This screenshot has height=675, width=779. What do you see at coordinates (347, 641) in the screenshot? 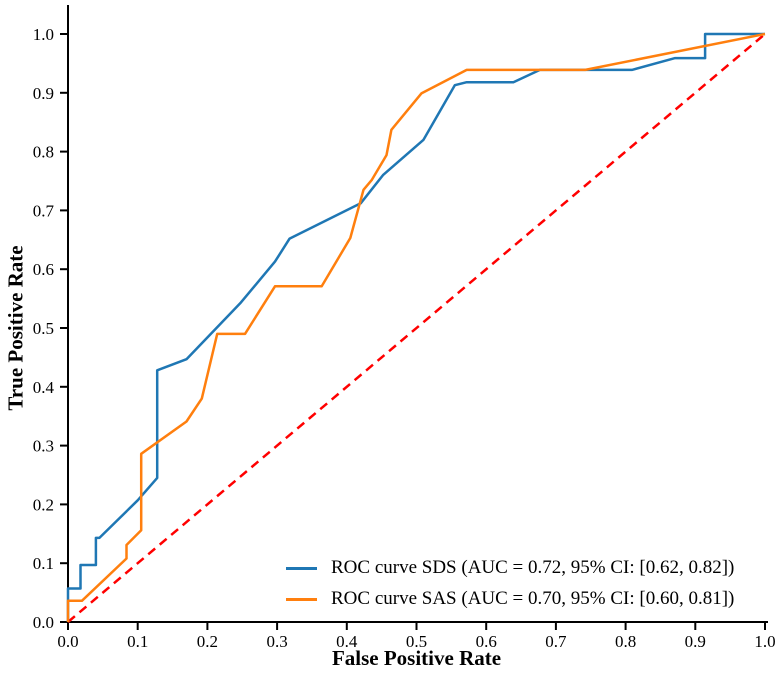
I see `x-tick-label: 0.4` at bounding box center [347, 641].